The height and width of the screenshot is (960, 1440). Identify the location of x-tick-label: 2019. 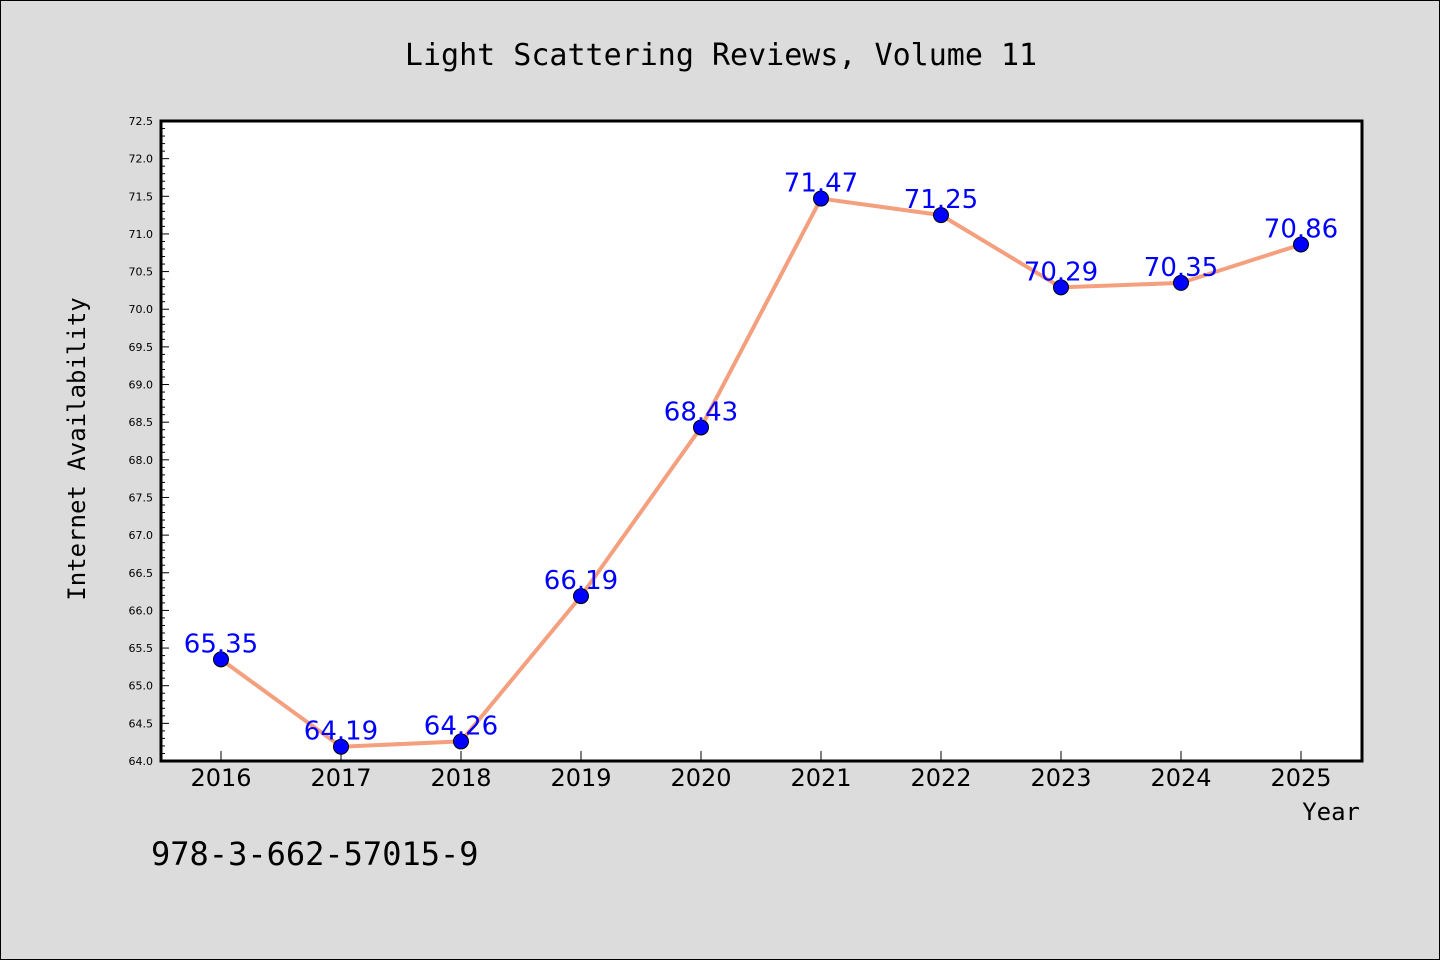
(580, 778).